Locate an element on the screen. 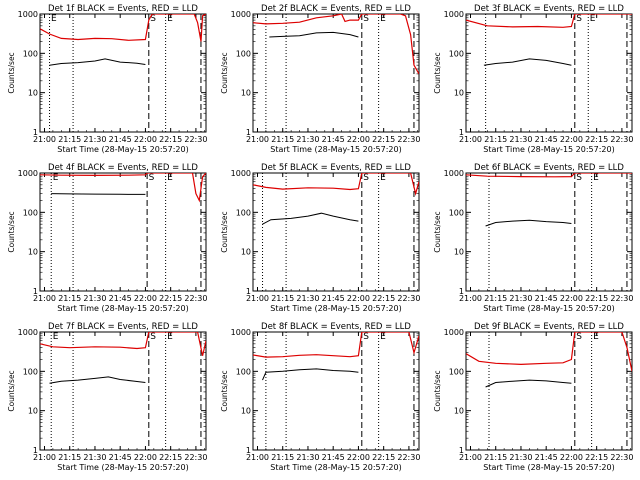 Image resolution: width=640 pixels, height=480 pixels. panel-title: Det 3f BLACK = Events, RED = LLD is located at coordinates (549, 9).